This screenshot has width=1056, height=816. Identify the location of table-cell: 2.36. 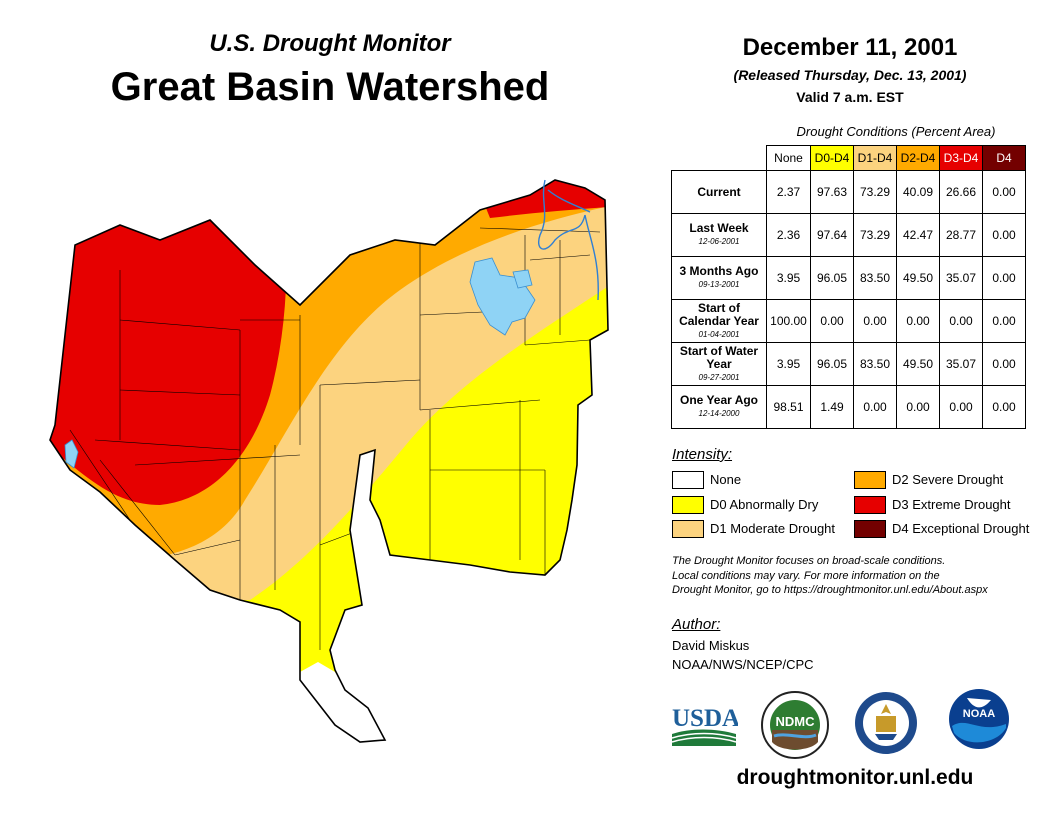
(788, 235).